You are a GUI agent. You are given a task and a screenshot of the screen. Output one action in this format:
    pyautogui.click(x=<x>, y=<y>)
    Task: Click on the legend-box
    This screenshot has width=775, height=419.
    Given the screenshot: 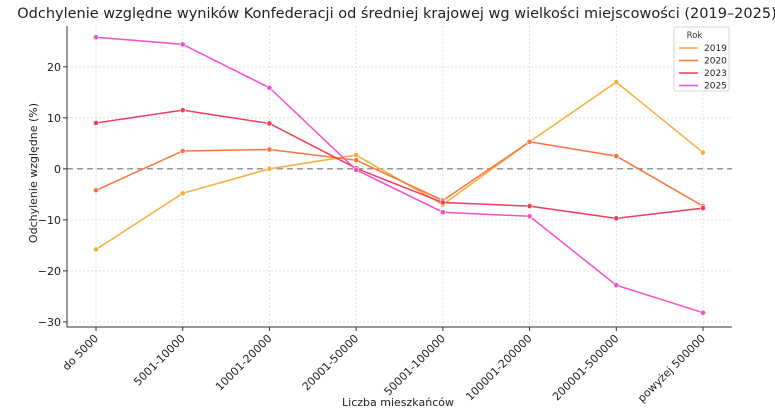 What is the action you would take?
    pyautogui.click(x=701, y=59)
    